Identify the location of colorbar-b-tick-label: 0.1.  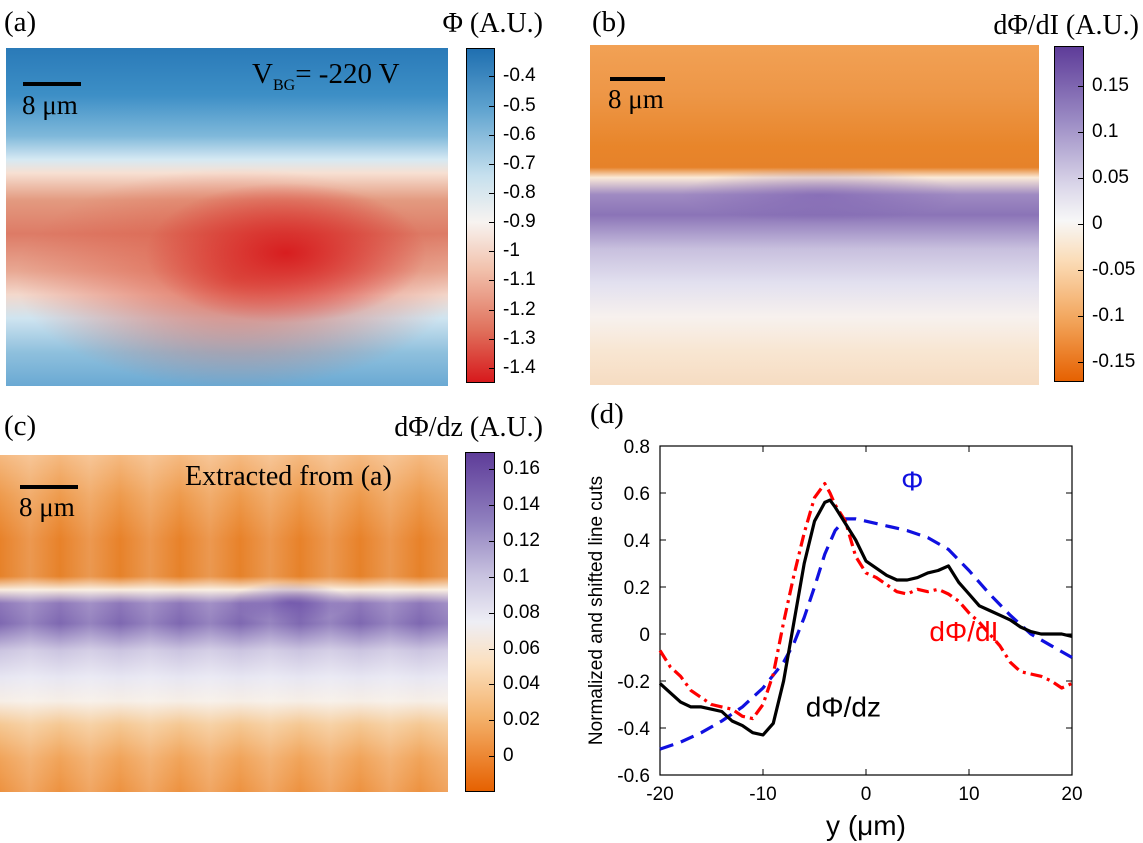
(1105, 132).